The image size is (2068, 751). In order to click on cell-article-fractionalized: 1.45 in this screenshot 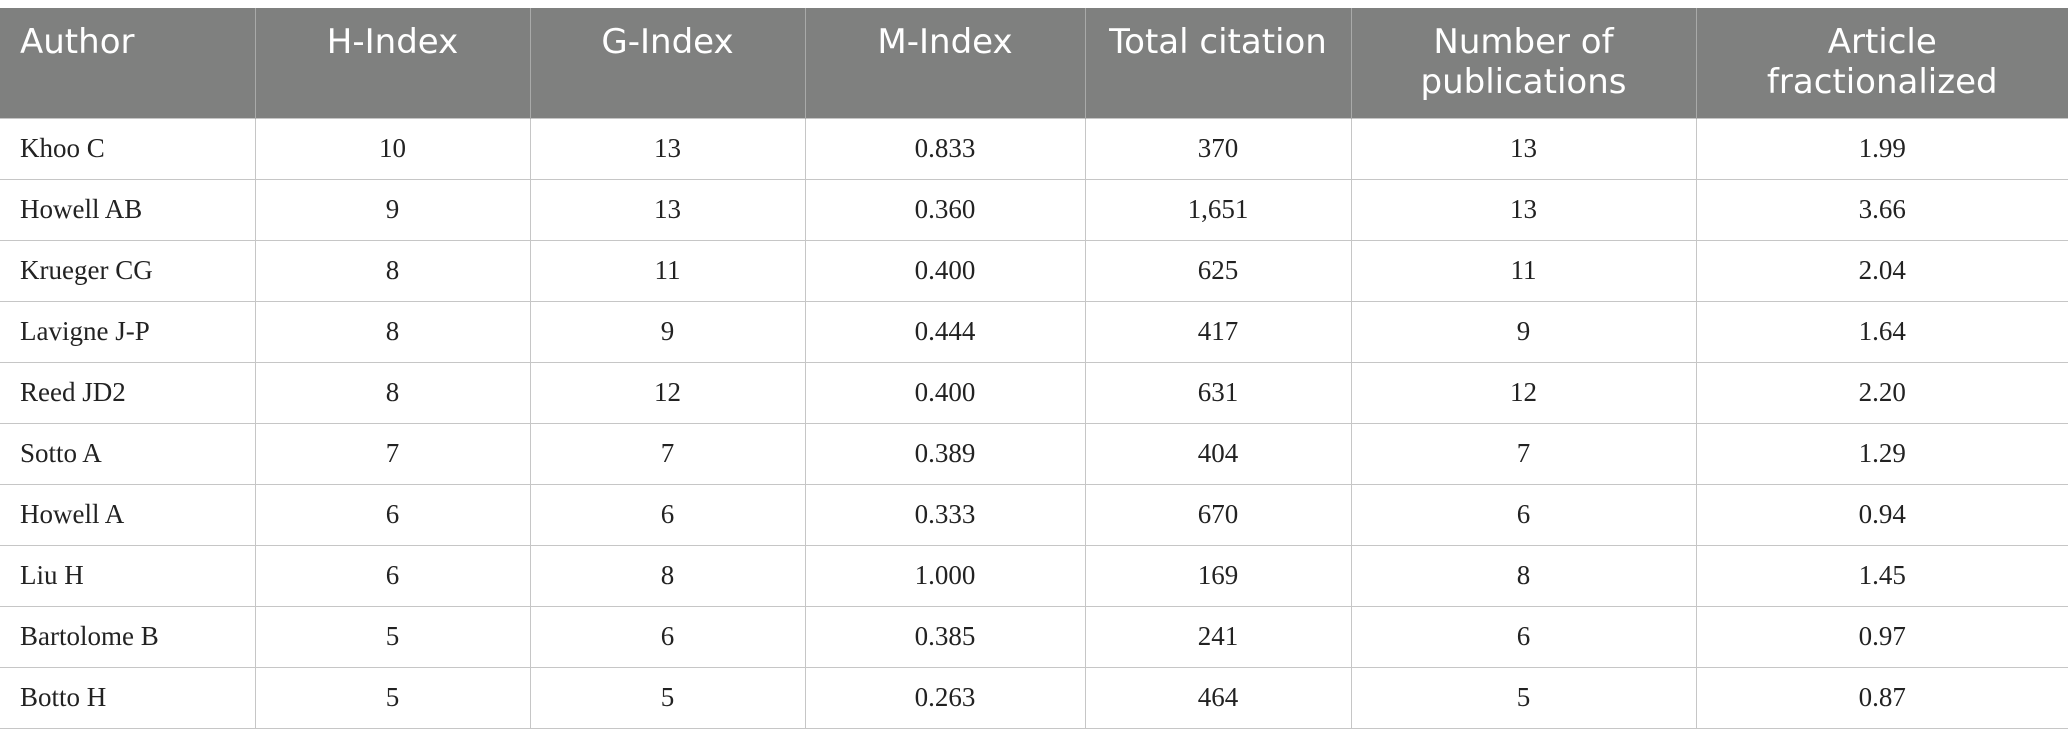, I will do `click(1881, 575)`.